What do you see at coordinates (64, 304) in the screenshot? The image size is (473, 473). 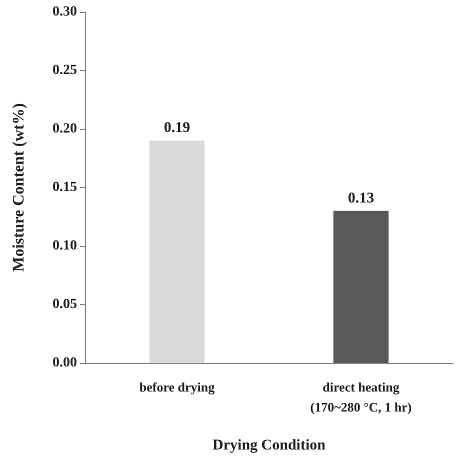 I see `y-tick-label: 0.05` at bounding box center [64, 304].